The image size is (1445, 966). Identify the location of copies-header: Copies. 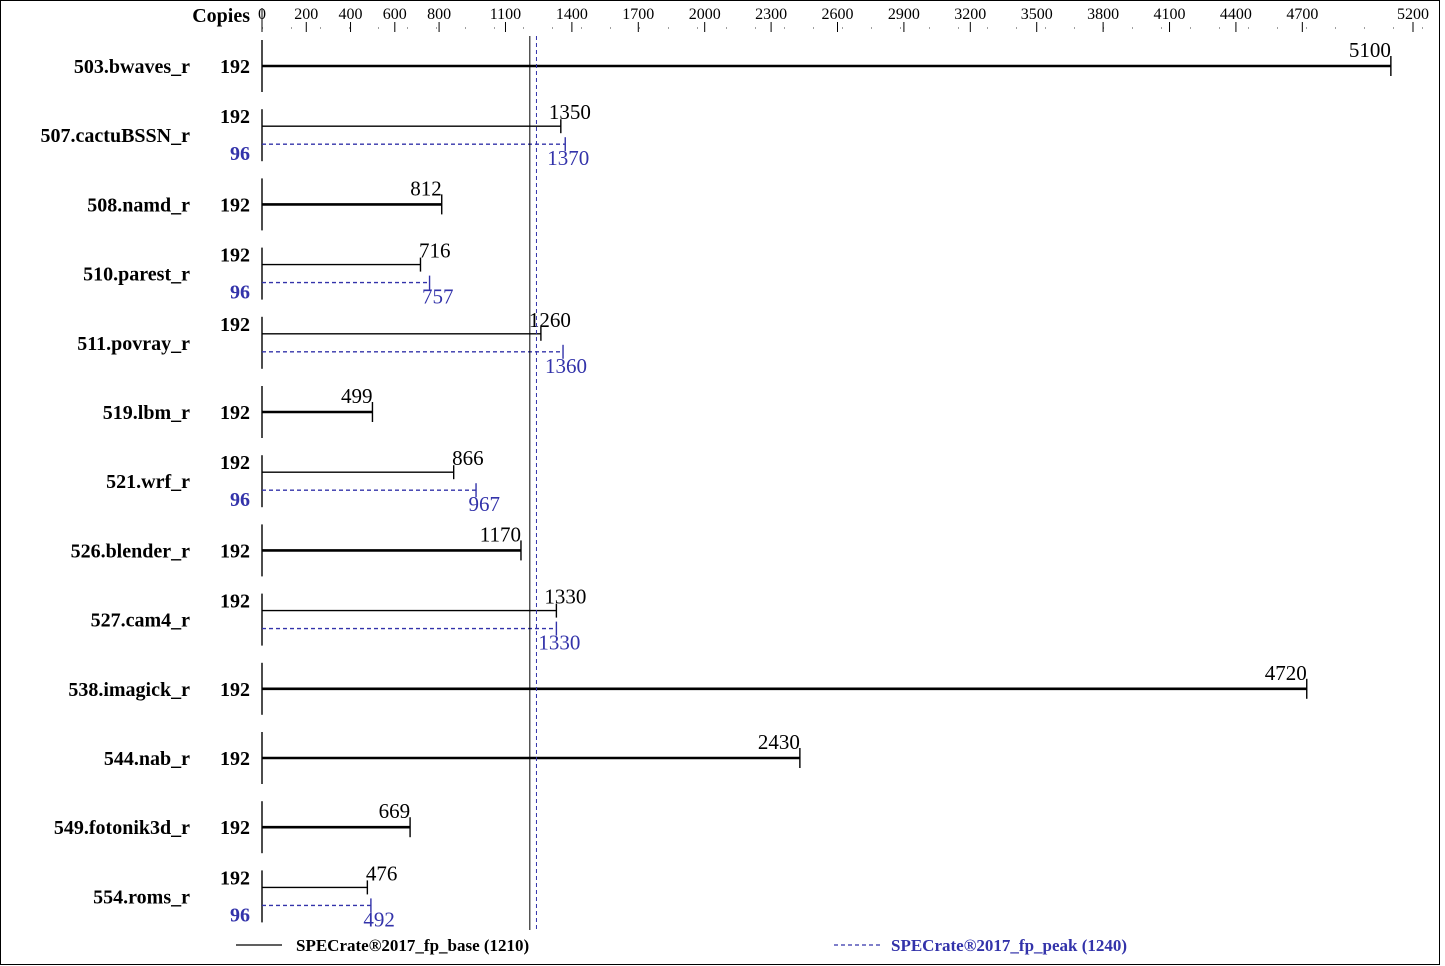
(221, 16).